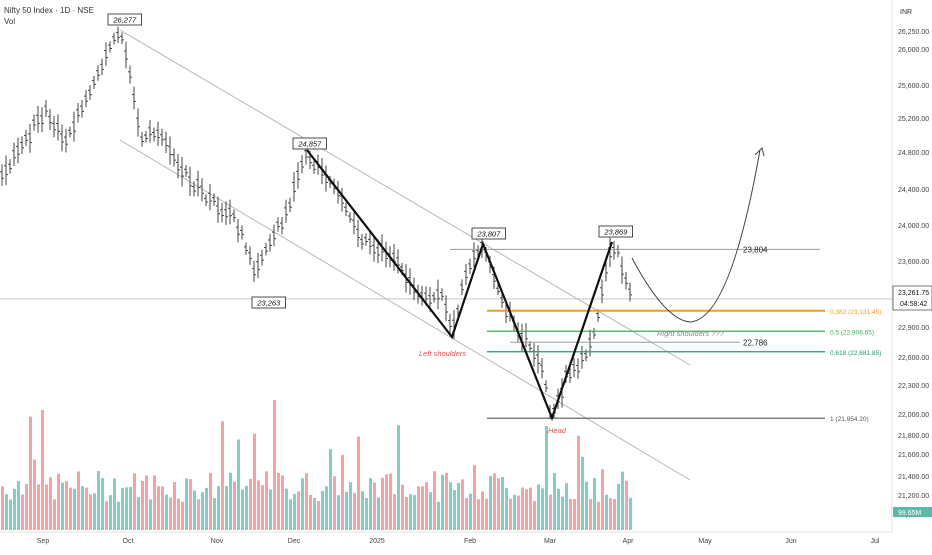  Describe the element at coordinates (913, 436) in the screenshot. I see `price-tick-label: 21,800.00` at that location.